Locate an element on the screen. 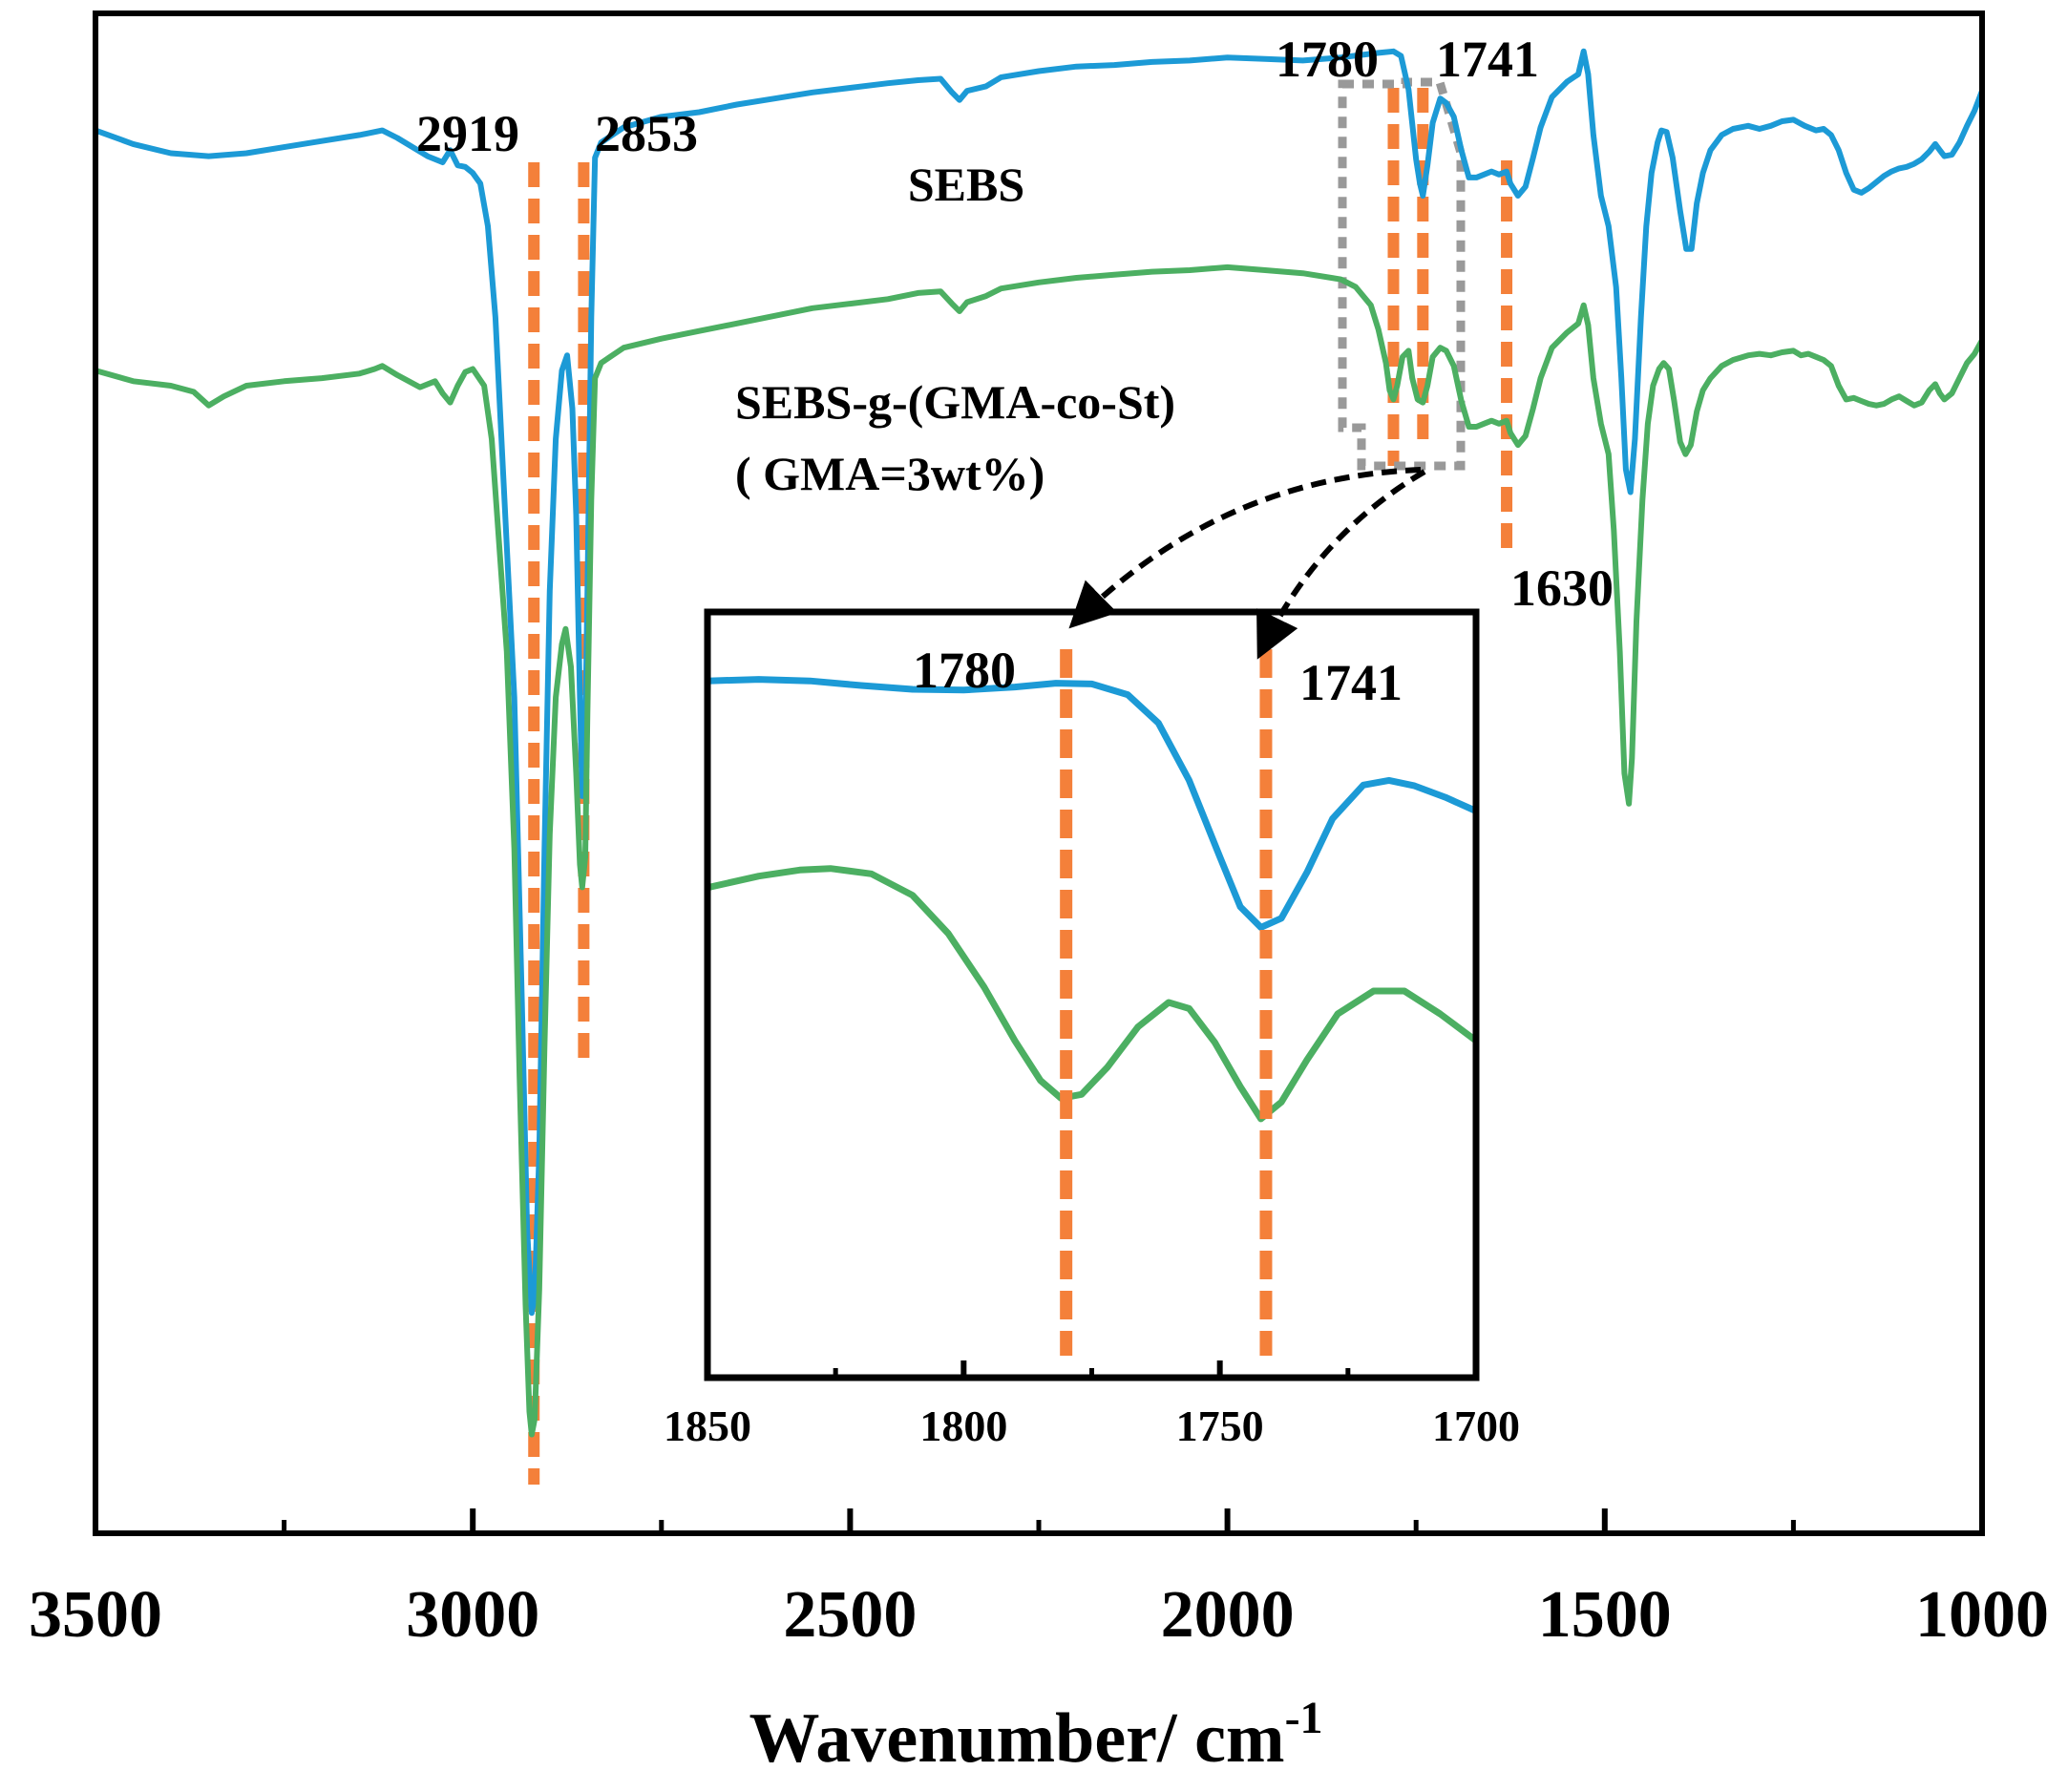 Image resolution: width=2068 pixels, height=1792 pixels. inset-series-line-sebs is located at coordinates (1091, 804).